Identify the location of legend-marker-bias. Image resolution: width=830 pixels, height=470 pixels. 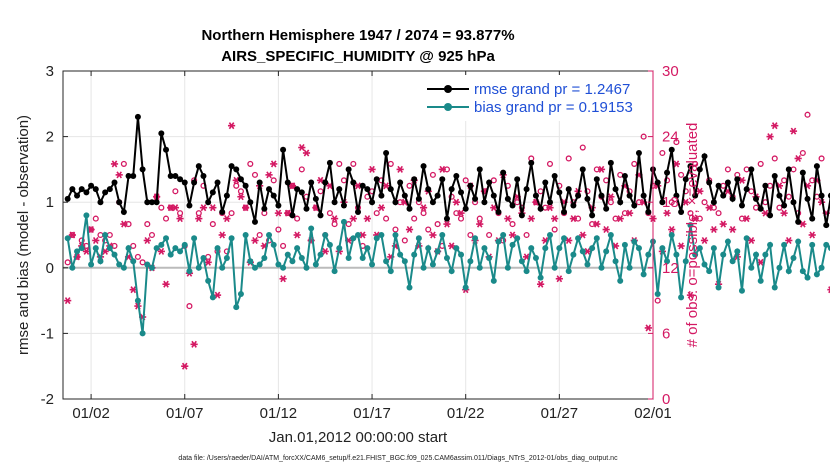
(448, 107).